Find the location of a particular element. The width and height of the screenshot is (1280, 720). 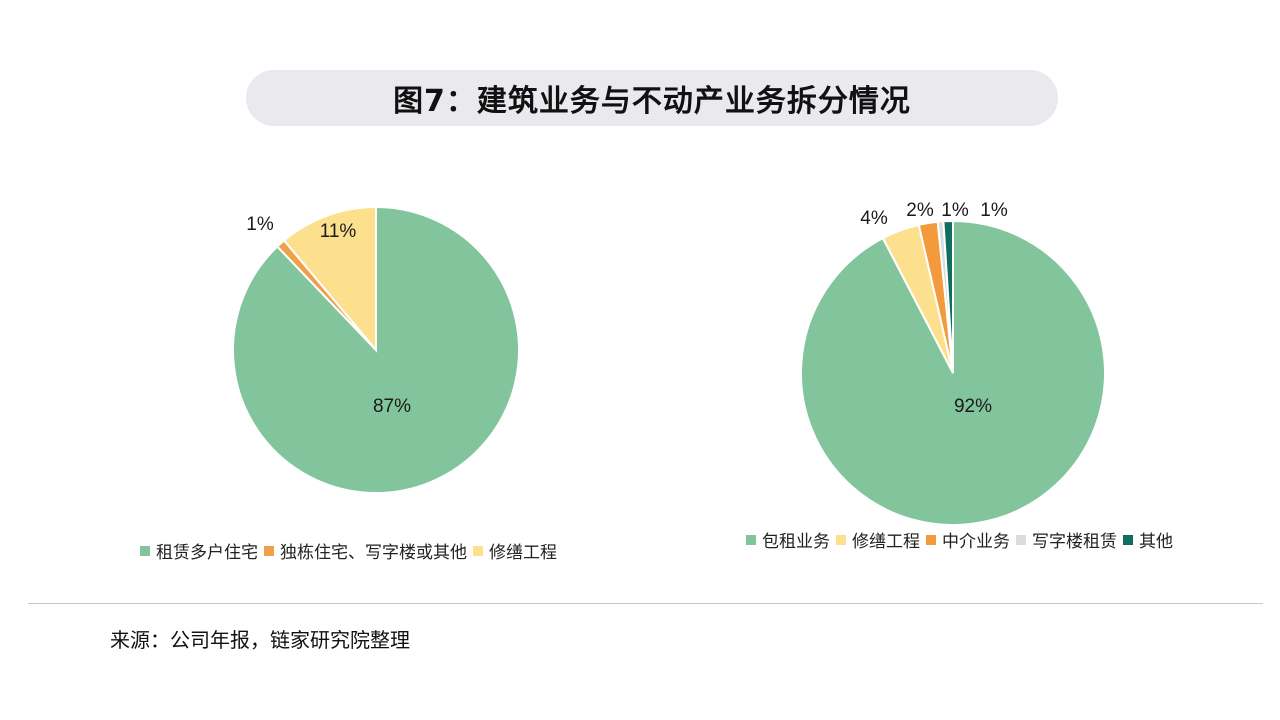

legend-item: 租赁多户住宅 is located at coordinates (199, 550).